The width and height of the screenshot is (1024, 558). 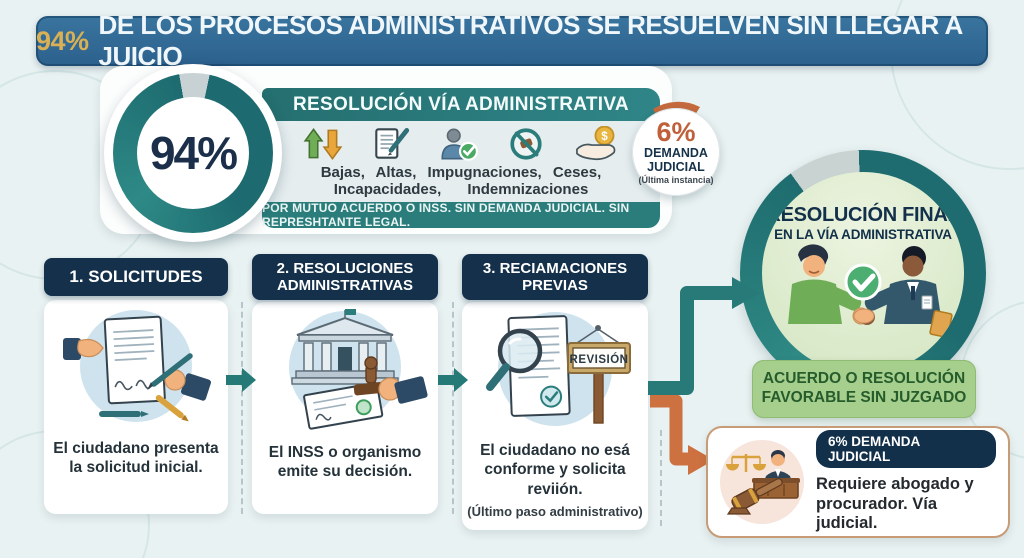 I want to click on judicial-badge-value: 6%, so click(x=676, y=131).